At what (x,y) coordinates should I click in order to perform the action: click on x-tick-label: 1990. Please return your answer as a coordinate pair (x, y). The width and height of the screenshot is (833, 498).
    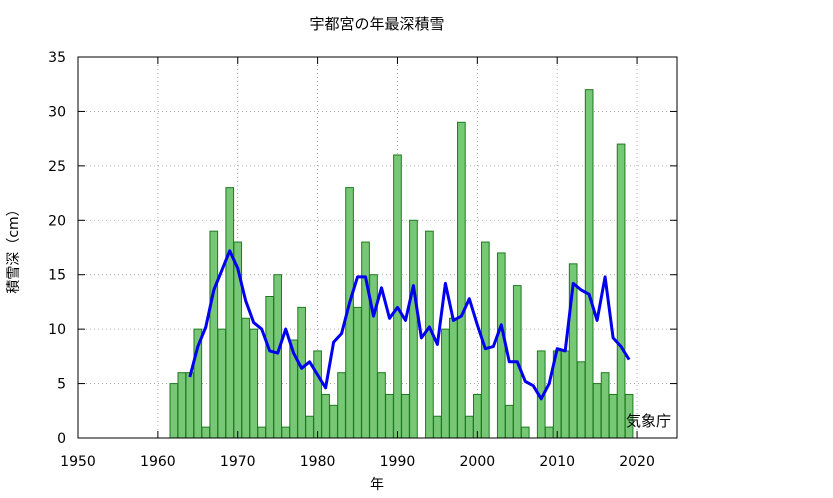
    Looking at the image, I should click on (398, 462).